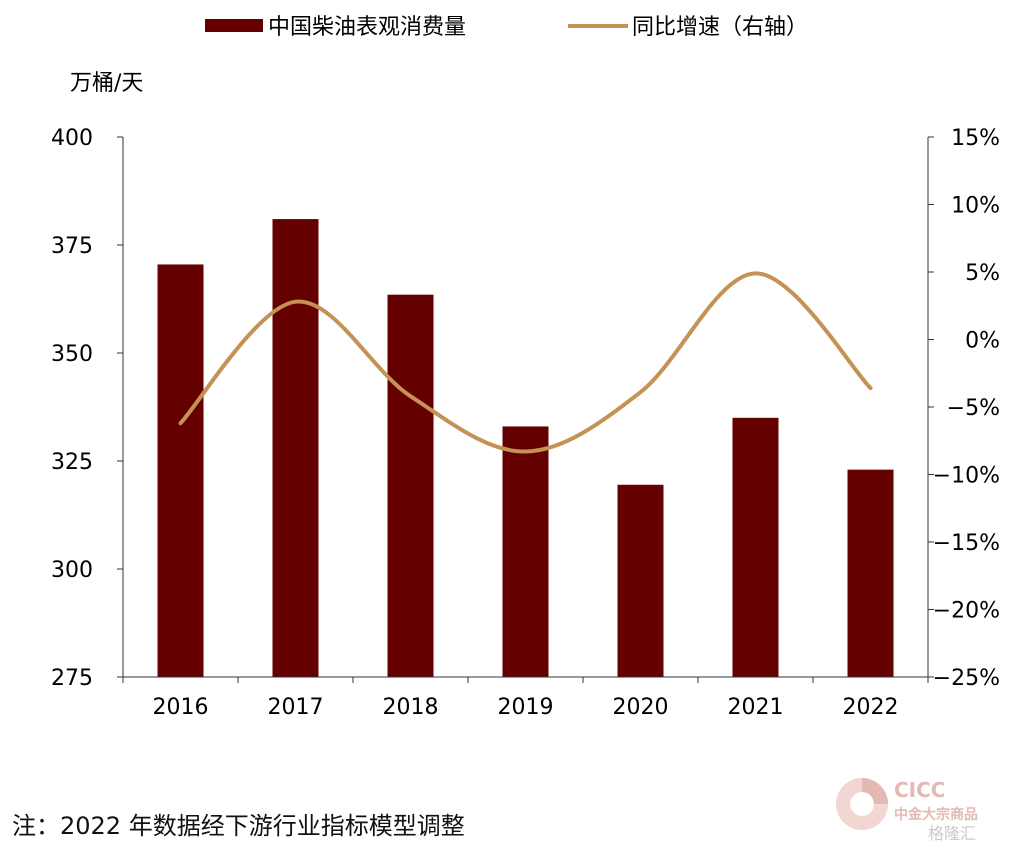  What do you see at coordinates (920, 790) in the screenshot?
I see `watermark-brand: CICC` at bounding box center [920, 790].